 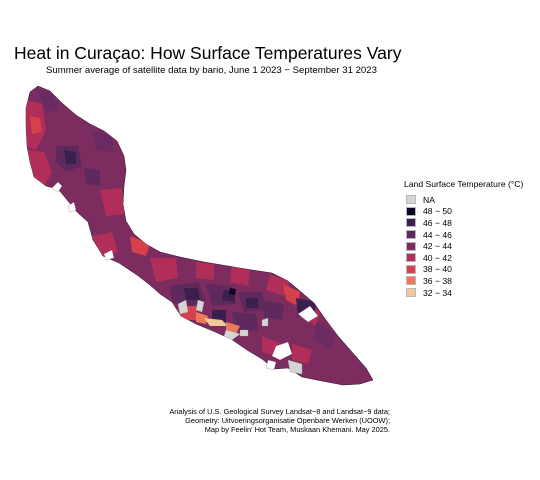 What do you see at coordinates (429, 199) in the screenshot?
I see `legend-label: NA` at bounding box center [429, 199].